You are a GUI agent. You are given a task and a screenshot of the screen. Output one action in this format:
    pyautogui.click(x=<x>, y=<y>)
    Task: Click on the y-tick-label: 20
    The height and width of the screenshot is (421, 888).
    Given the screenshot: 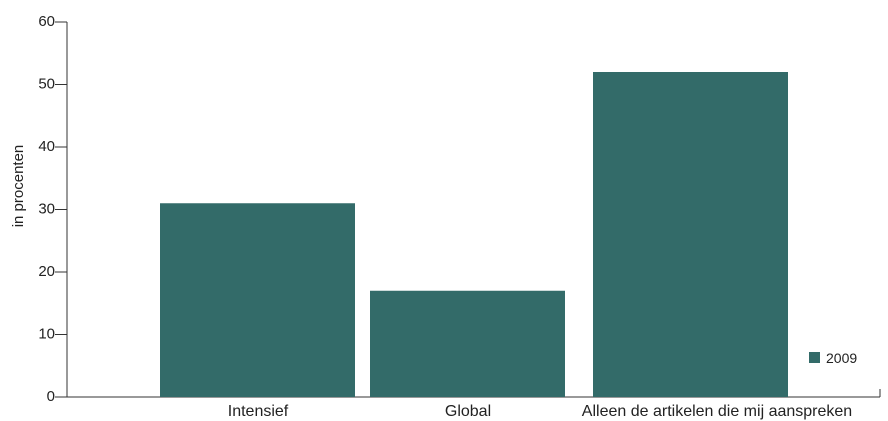 What is the action you would take?
    pyautogui.click(x=46, y=271)
    